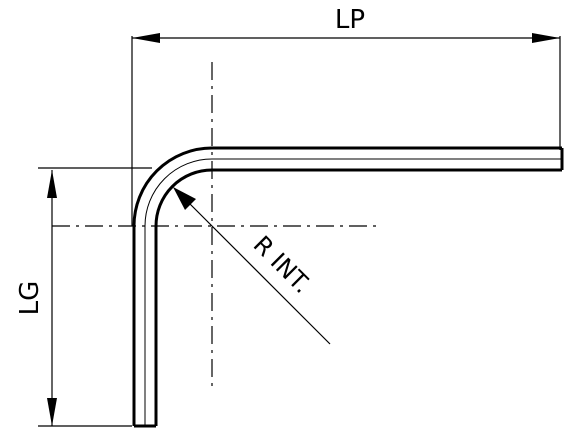 The height and width of the screenshot is (444, 584). I want to click on radius-leader, so click(252, 266).